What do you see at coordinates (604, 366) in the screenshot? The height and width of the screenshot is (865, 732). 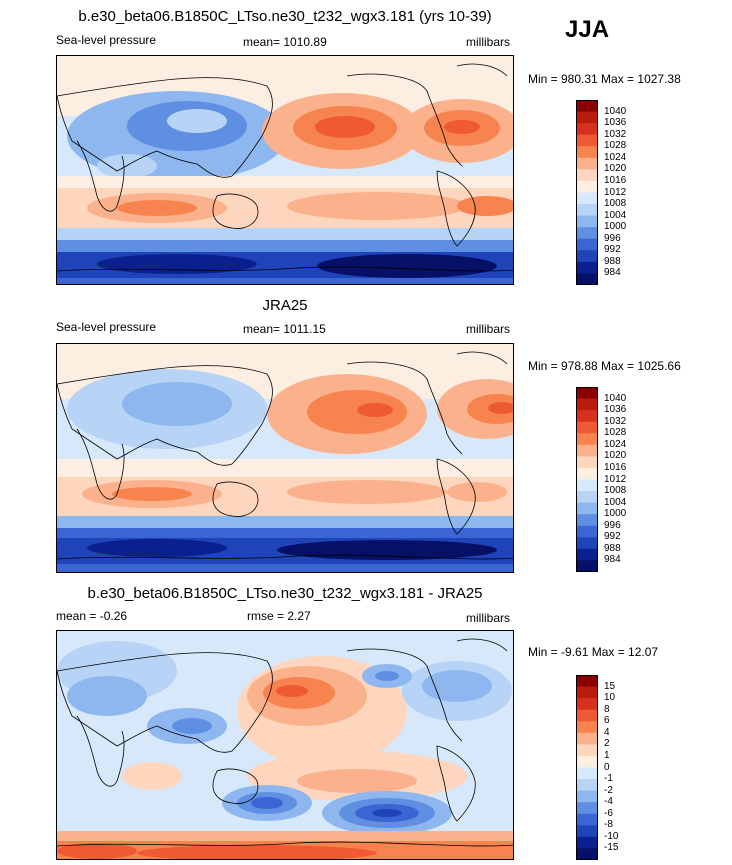 I see `panel2-minmax: Min = 978.88 Max = 1025.66` at bounding box center [604, 366].